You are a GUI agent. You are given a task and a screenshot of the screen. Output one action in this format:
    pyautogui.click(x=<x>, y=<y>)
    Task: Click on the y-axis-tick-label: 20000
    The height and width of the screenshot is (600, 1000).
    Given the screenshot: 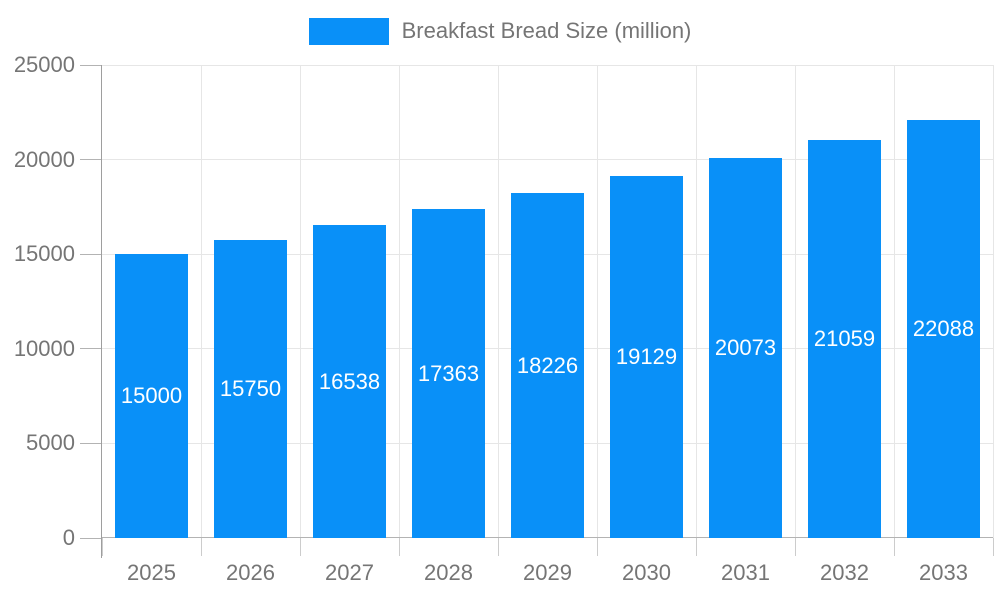 What is the action you would take?
    pyautogui.click(x=44, y=159)
    